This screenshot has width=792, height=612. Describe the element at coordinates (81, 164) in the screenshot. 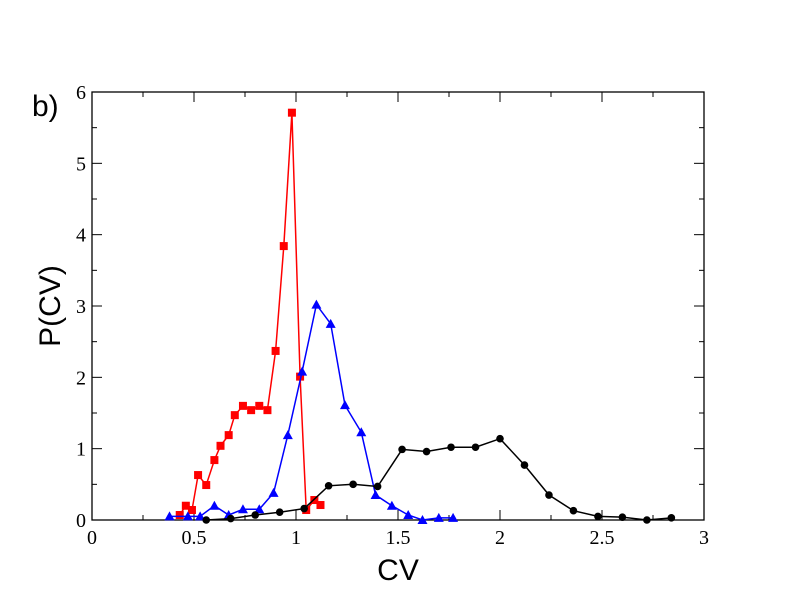

I see `y-tick-label: 5` at that location.